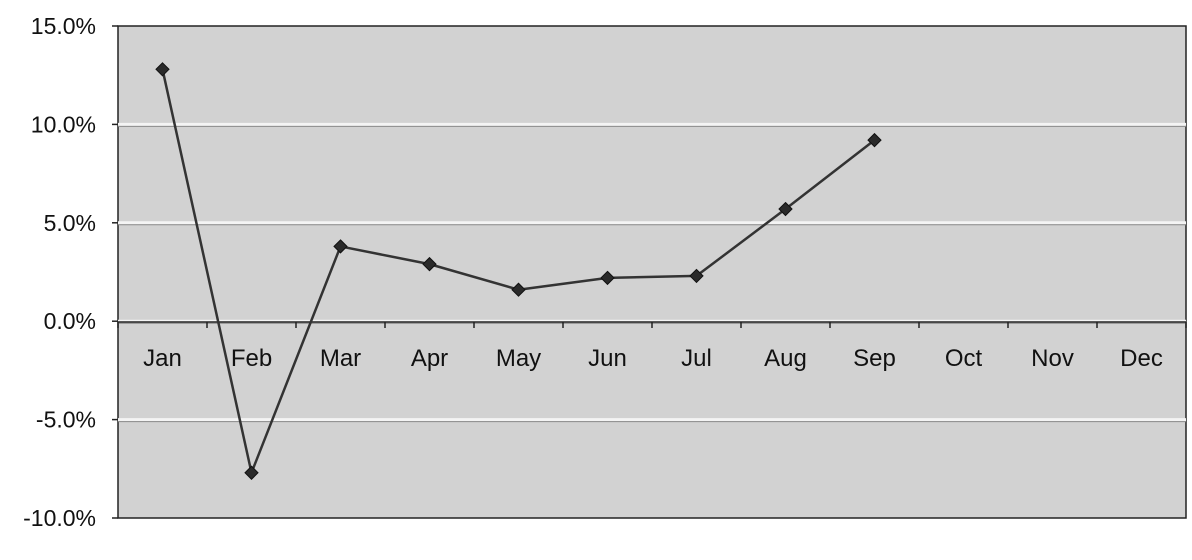 The width and height of the screenshot is (1192, 560). Describe the element at coordinates (63, 26) in the screenshot. I see `y-tick-label: 15.0%` at that location.